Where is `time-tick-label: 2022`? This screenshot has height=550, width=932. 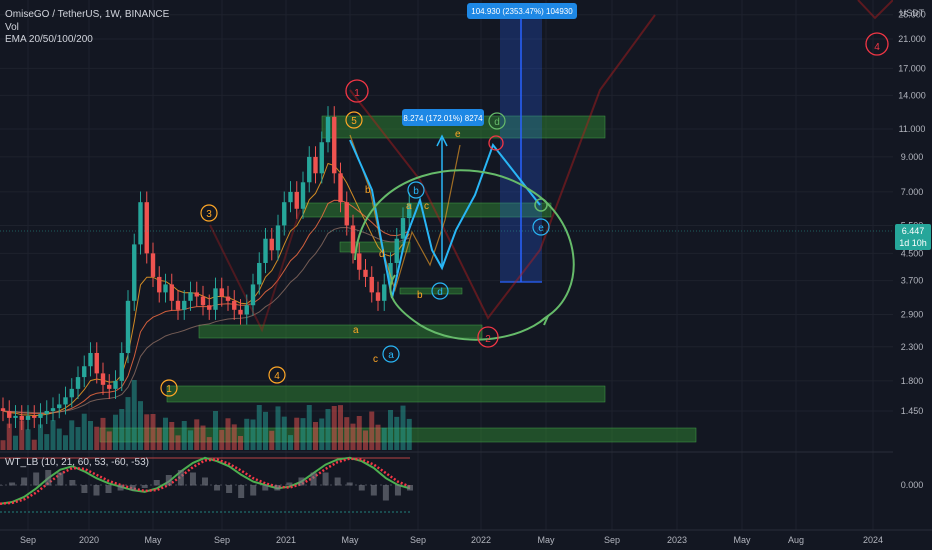 time-tick-label: 2022 is located at coordinates (481, 540).